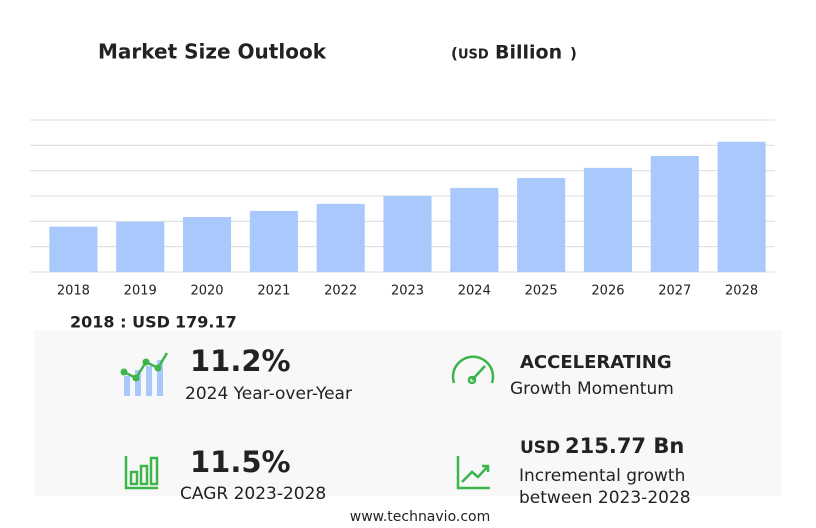 Image resolution: width=816 pixels, height=528 pixels. Describe the element at coordinates (273, 291) in the screenshot. I see `x-tick-label: 2021` at that location.